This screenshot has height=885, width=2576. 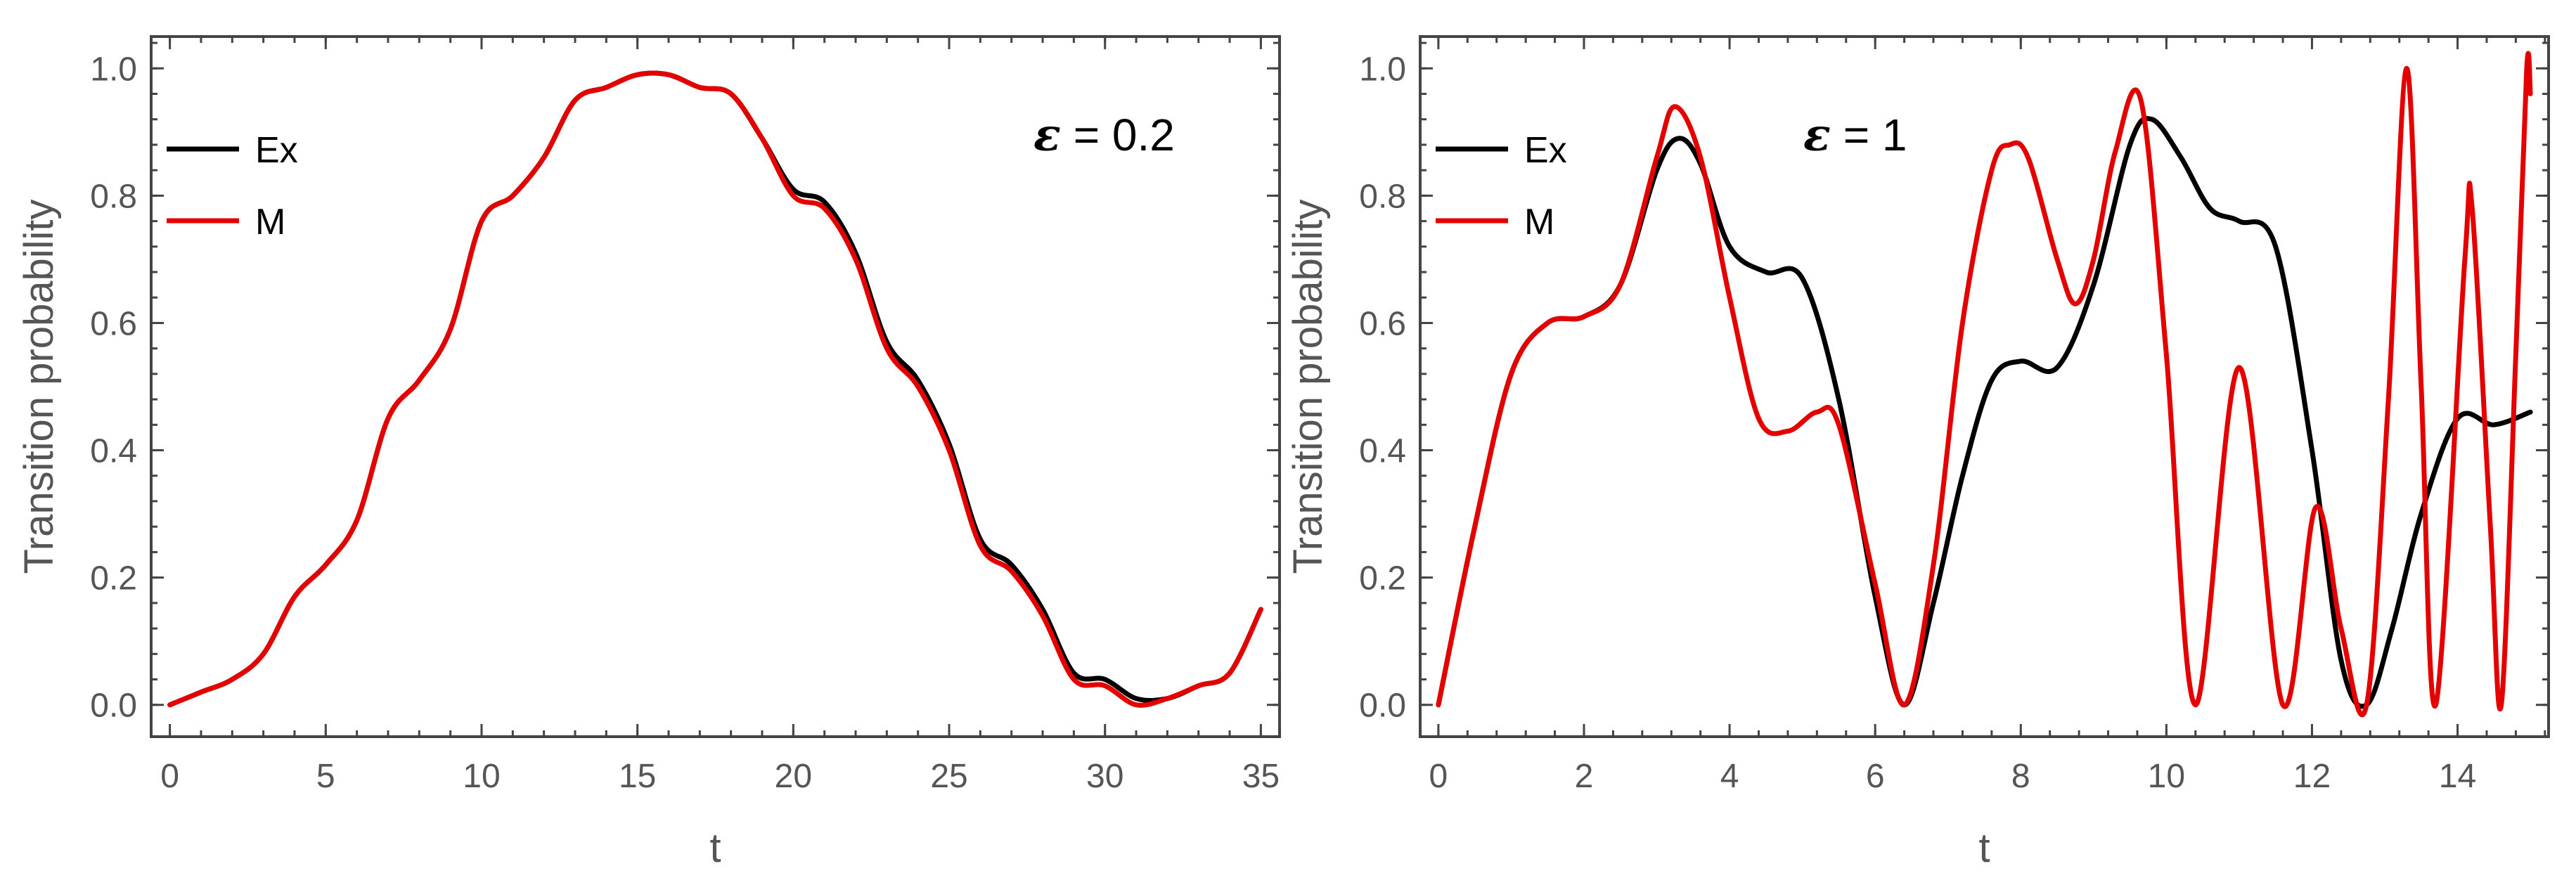 What do you see at coordinates (2312, 776) in the screenshot?
I see `x-tick-label: 12` at bounding box center [2312, 776].